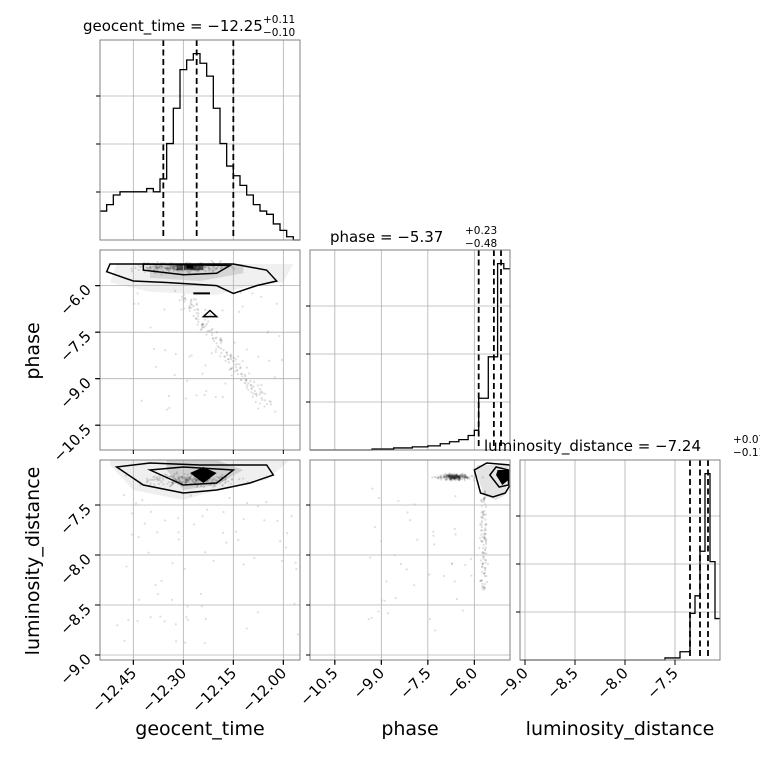 The height and width of the screenshot is (760, 760). What do you see at coordinates (462, 683) in the screenshot?
I see `x-tick-label-phase: −6.0` at bounding box center [462, 683].